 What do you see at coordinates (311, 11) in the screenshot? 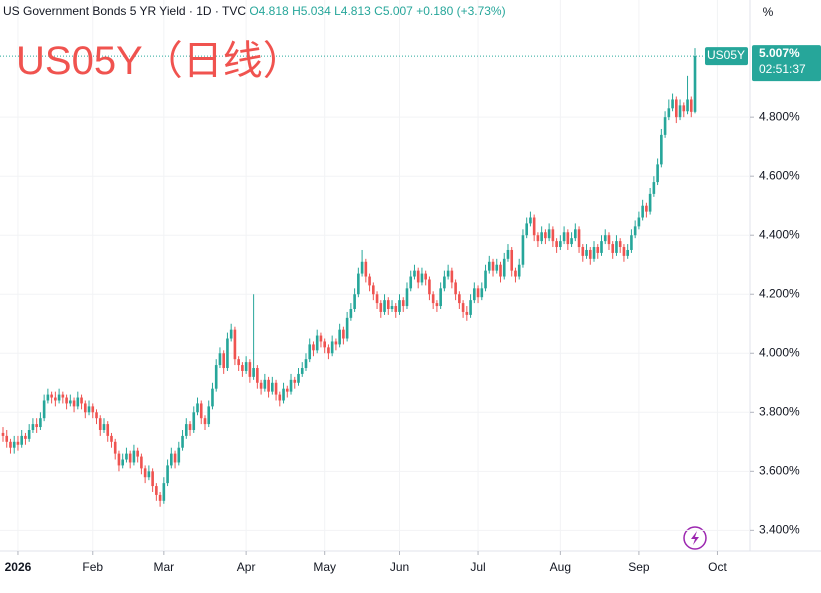
I see `ohlc-high: H5.034` at bounding box center [311, 11].